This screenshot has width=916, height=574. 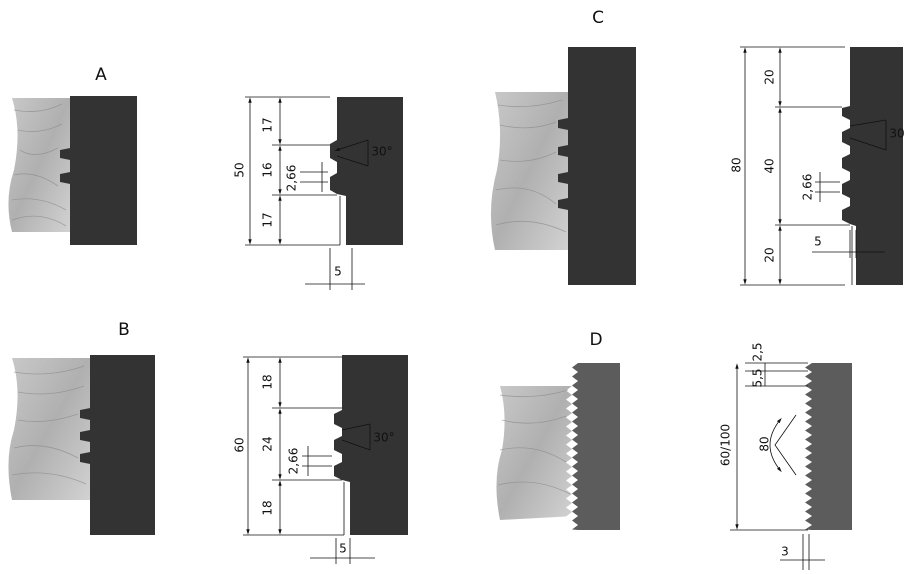 I want to click on dimension-label: 24, so click(x=268, y=443).